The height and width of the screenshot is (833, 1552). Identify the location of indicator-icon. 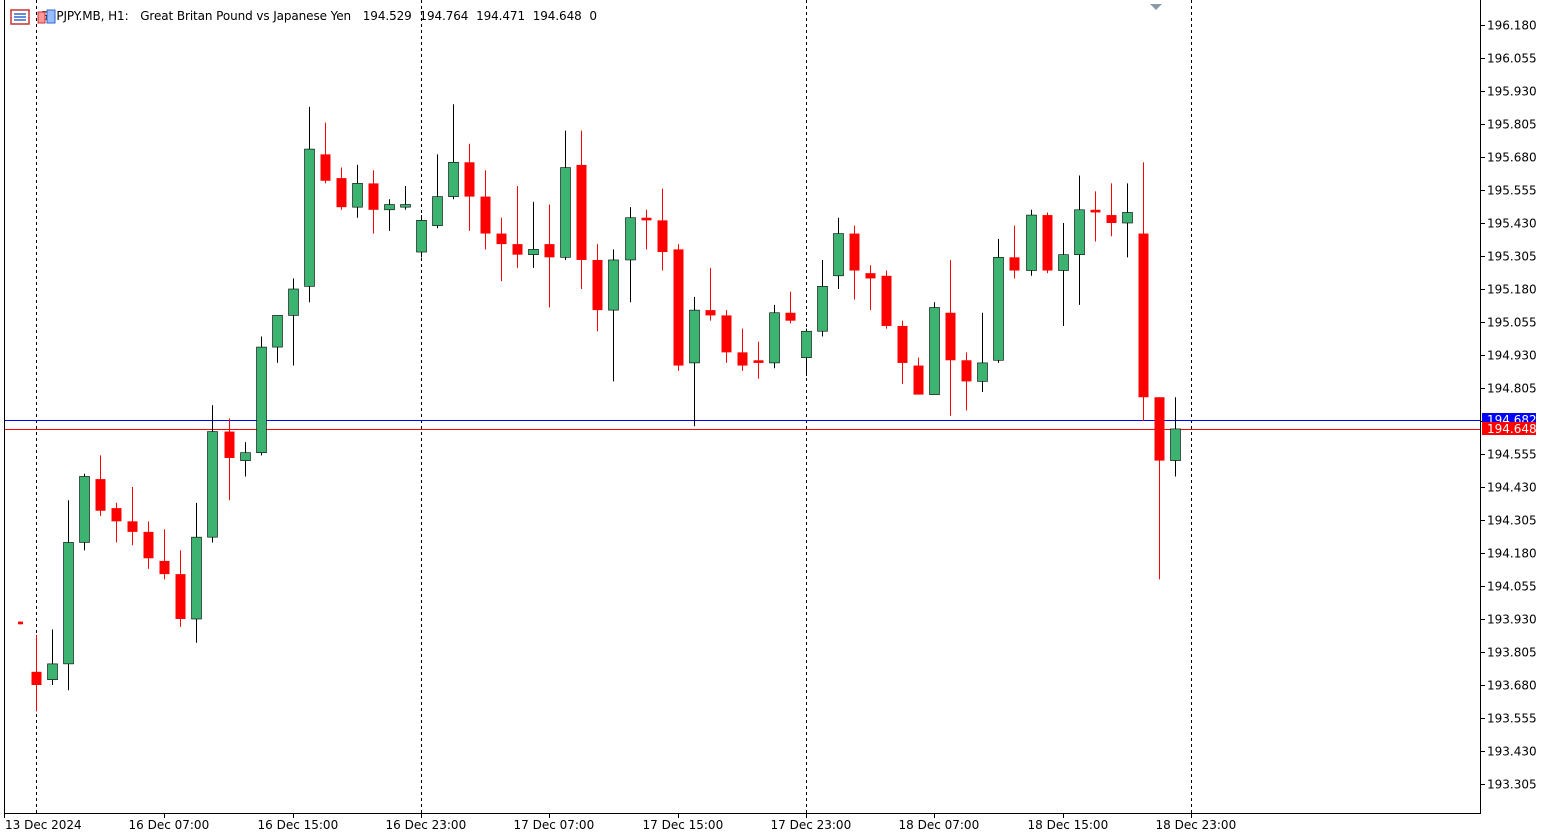
(47, 17).